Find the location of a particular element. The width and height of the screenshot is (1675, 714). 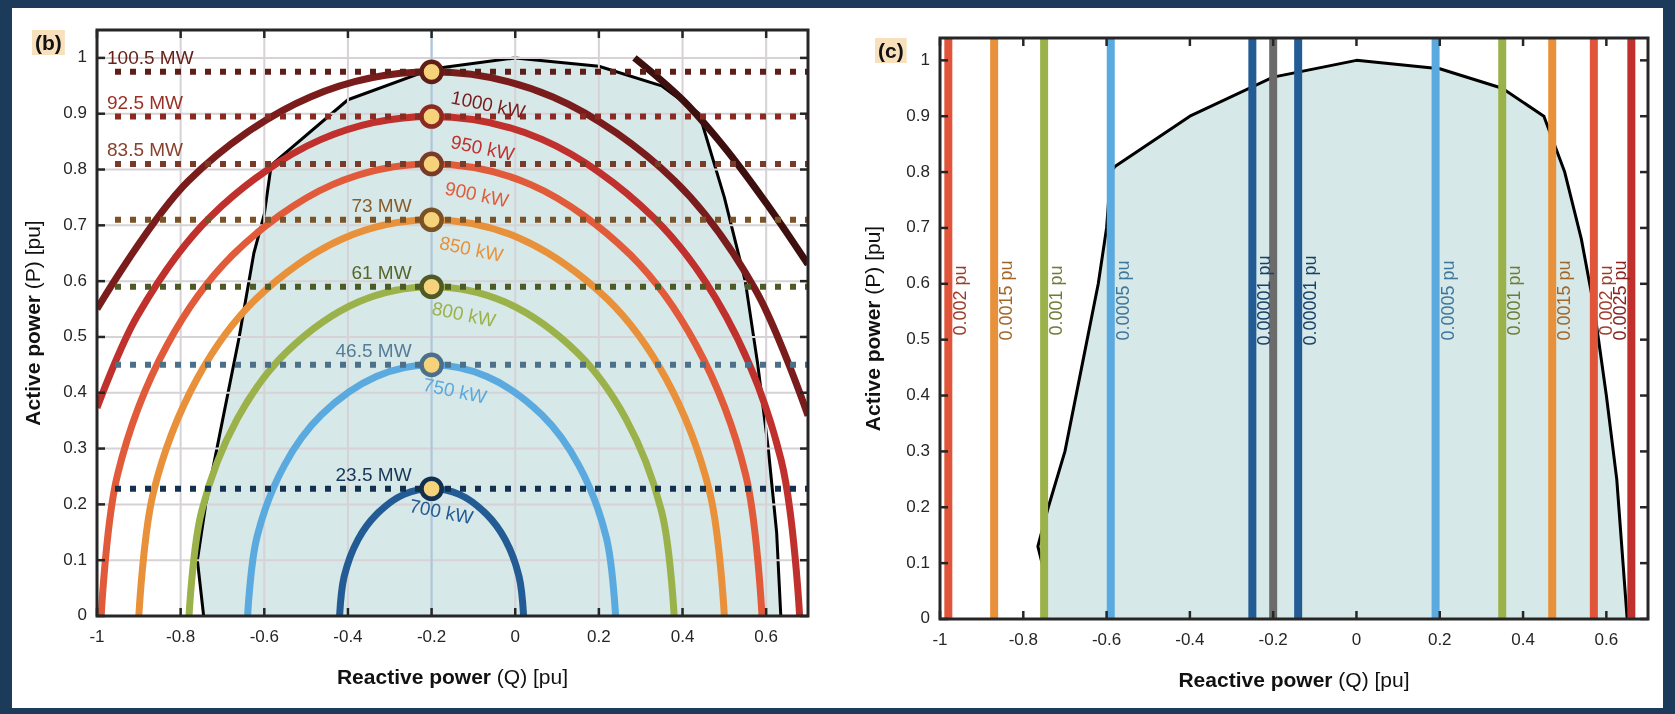

text: 750 kW is located at coordinates (455, 390).